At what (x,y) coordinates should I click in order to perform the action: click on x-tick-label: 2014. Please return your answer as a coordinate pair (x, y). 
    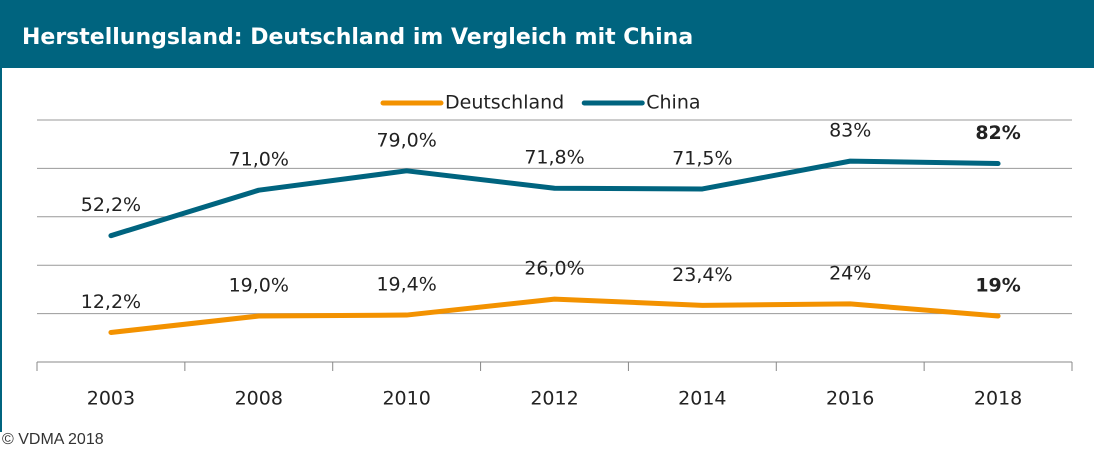
    Looking at the image, I should click on (702, 399).